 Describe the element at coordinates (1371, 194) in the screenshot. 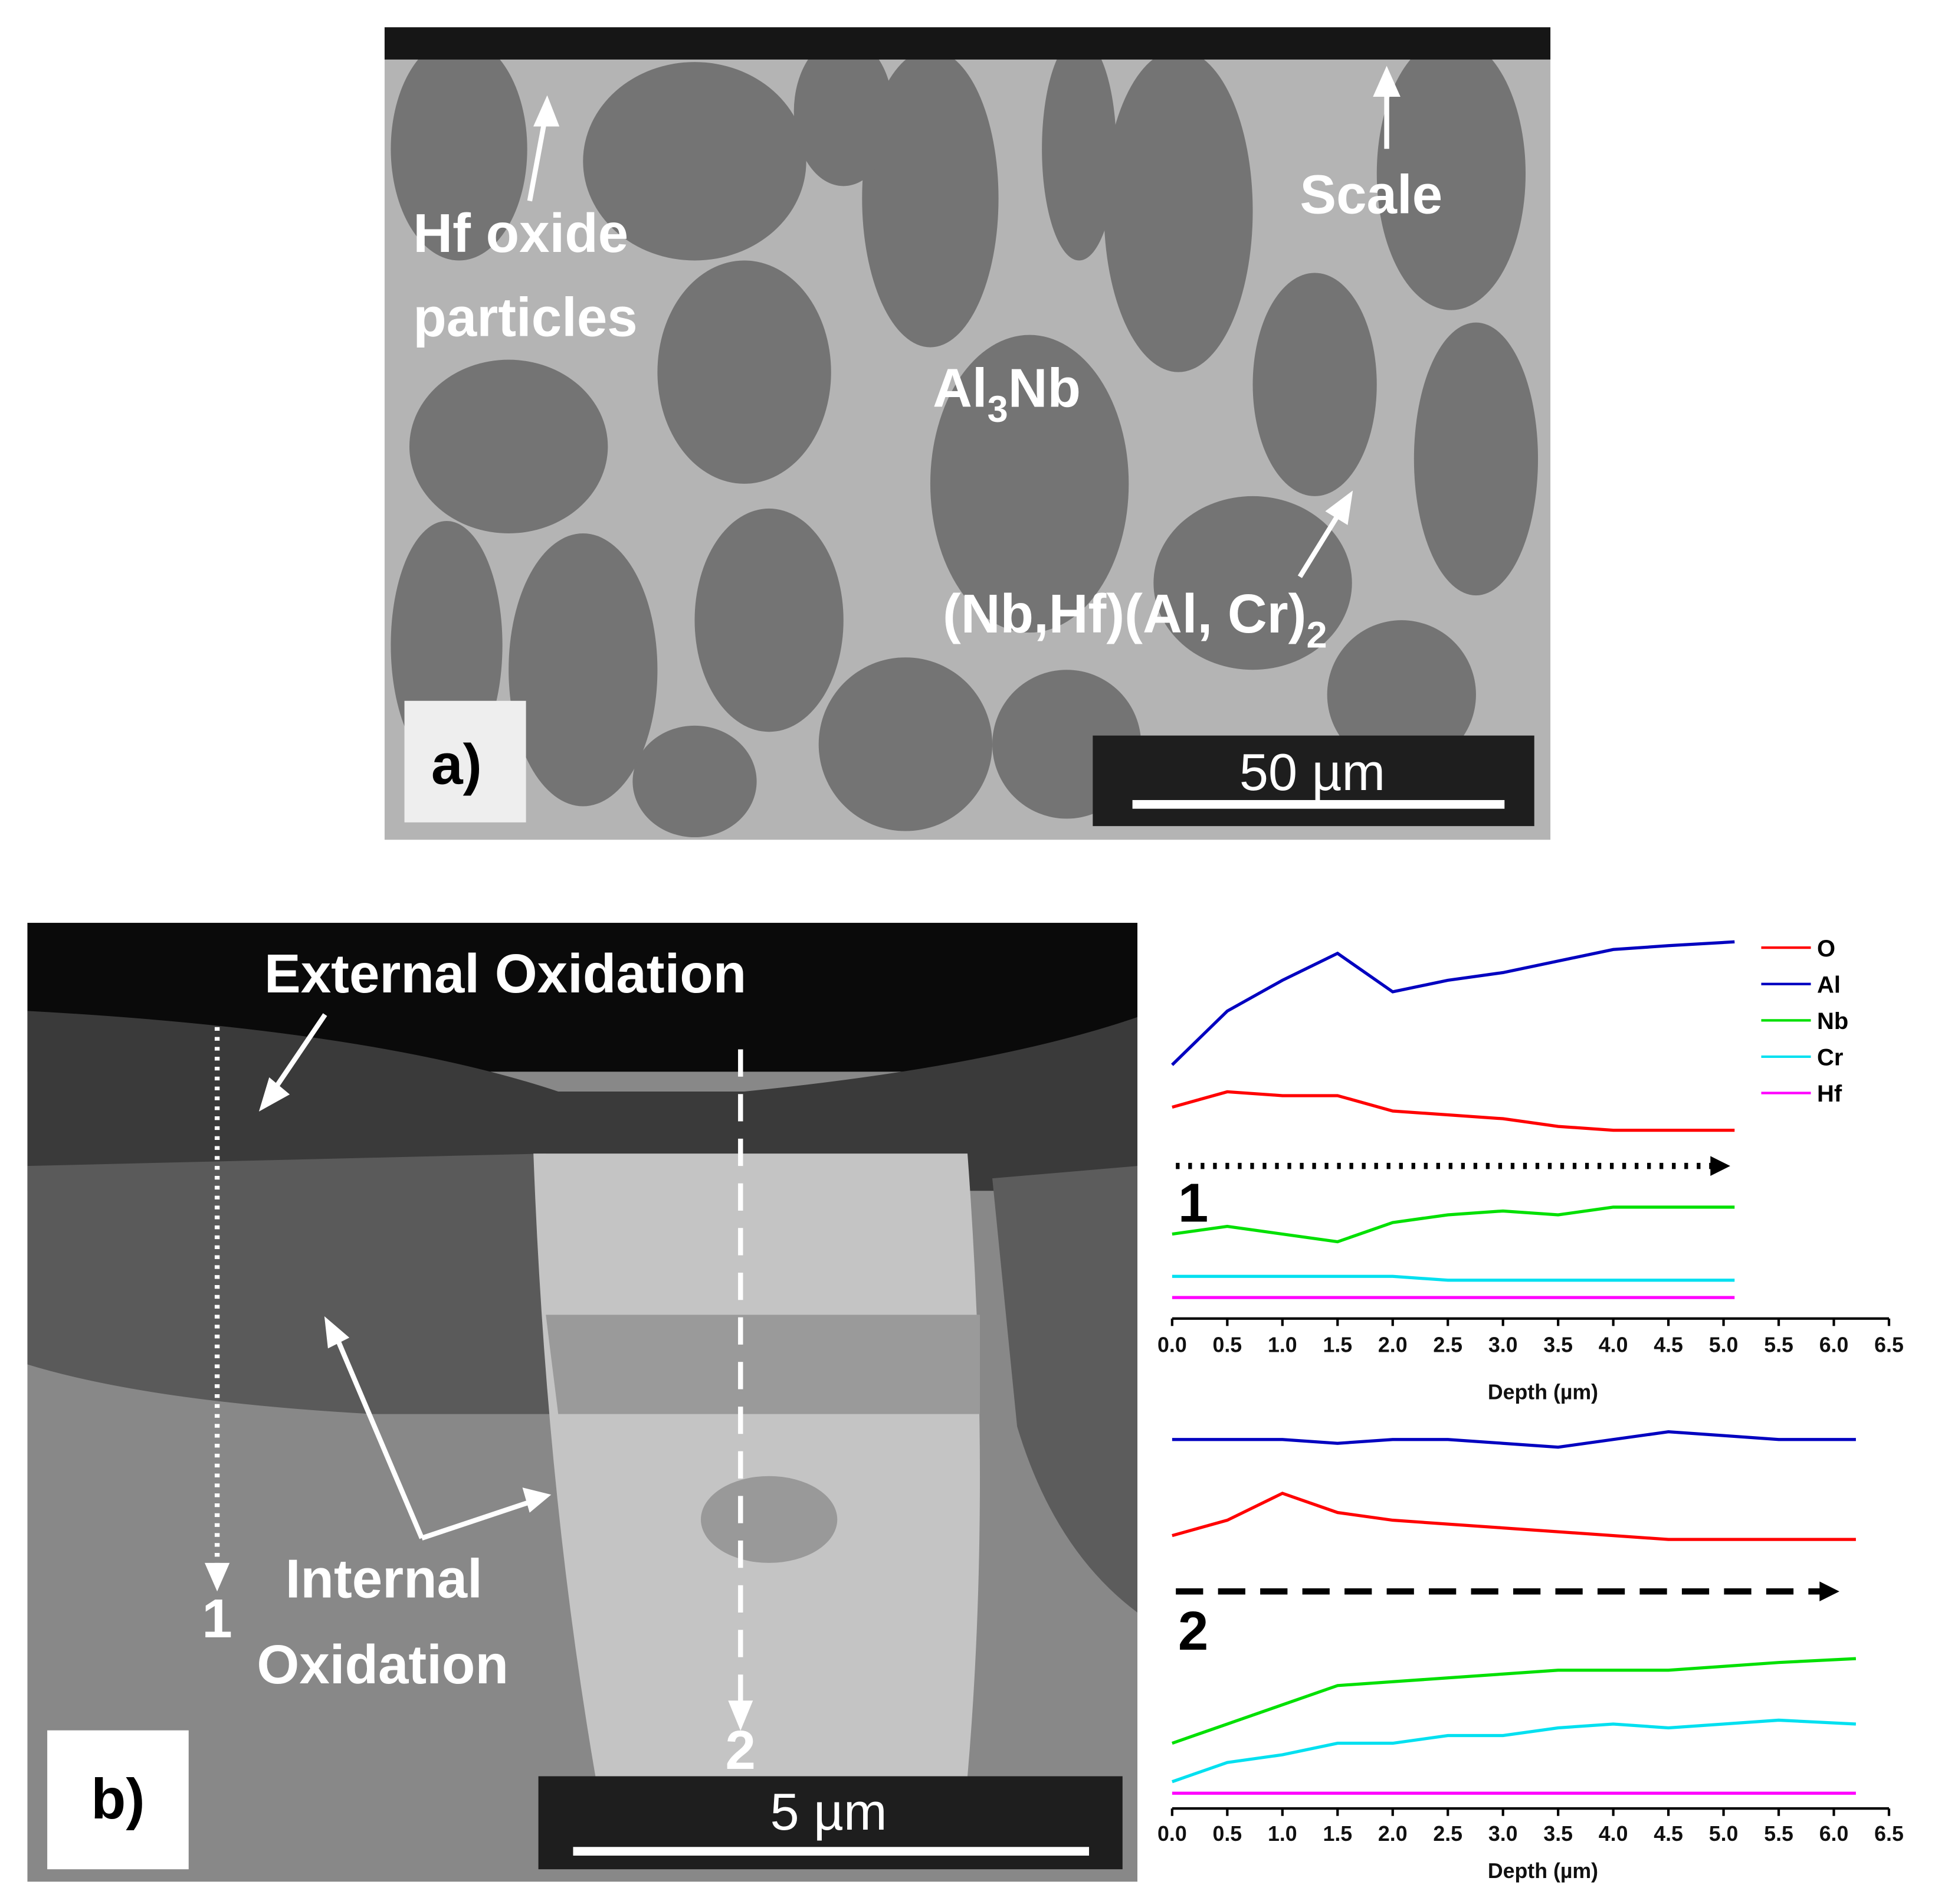

I see `annotation: Scale` at that location.